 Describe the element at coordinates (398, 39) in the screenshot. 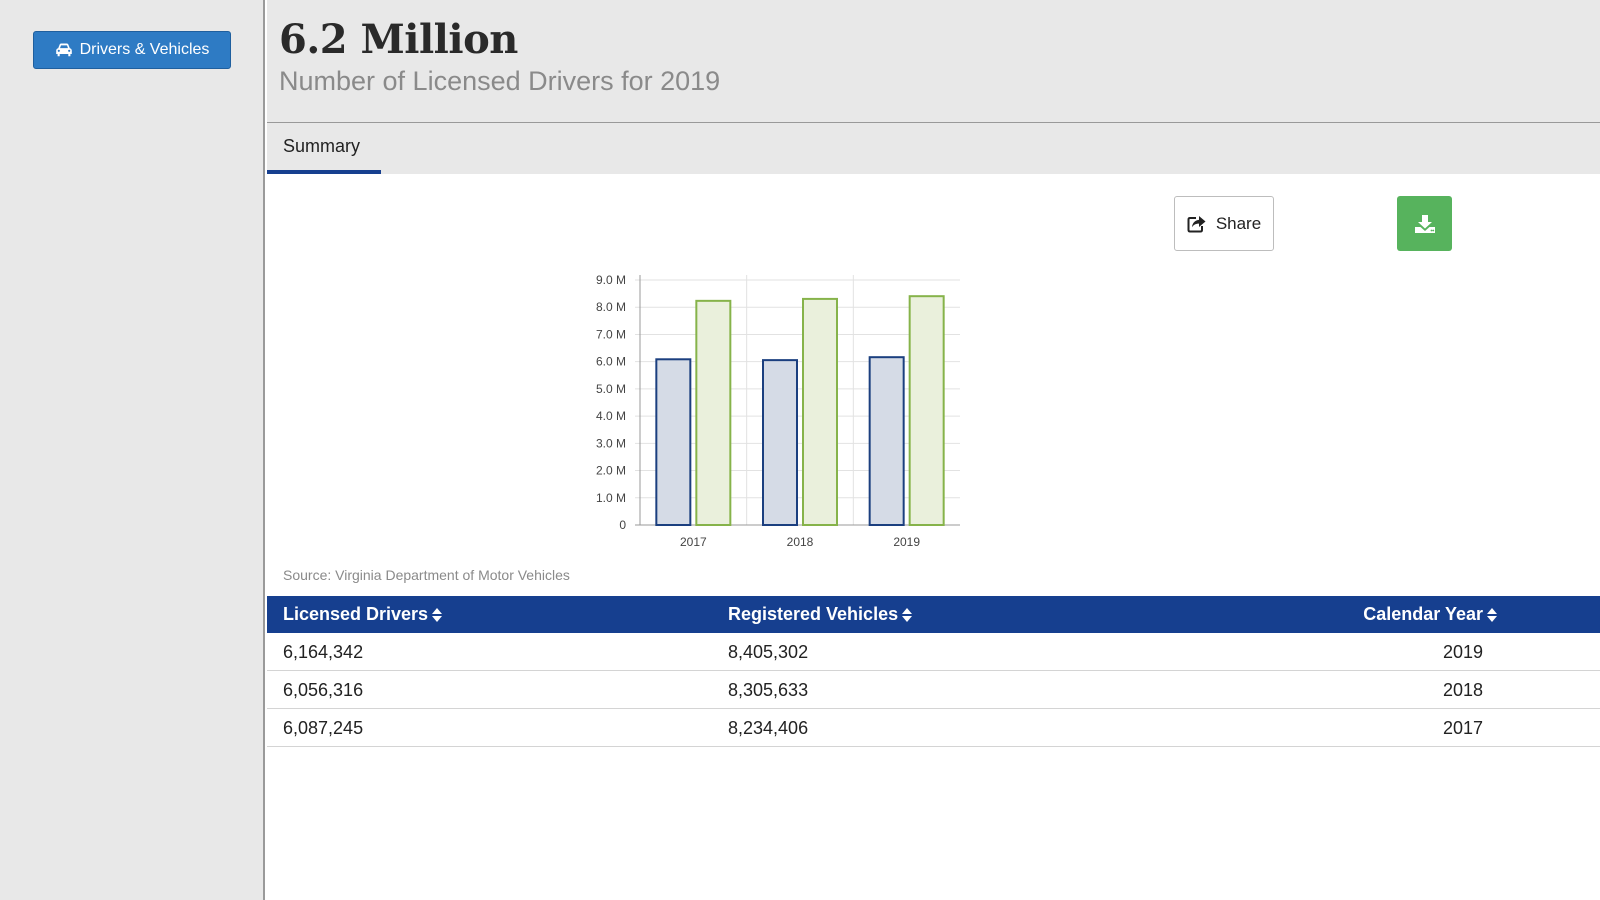

I see `headline-value: 6.2 Million` at that location.